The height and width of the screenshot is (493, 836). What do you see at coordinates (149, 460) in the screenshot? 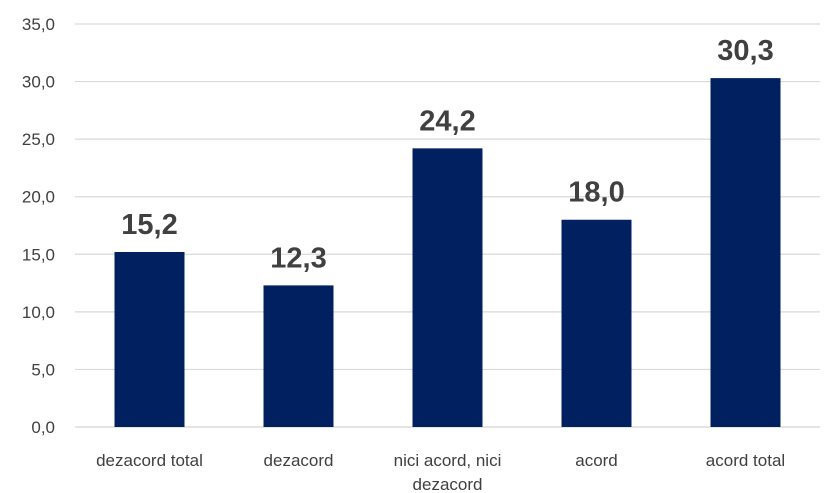
I see `x-category-label: dezacord total` at bounding box center [149, 460].